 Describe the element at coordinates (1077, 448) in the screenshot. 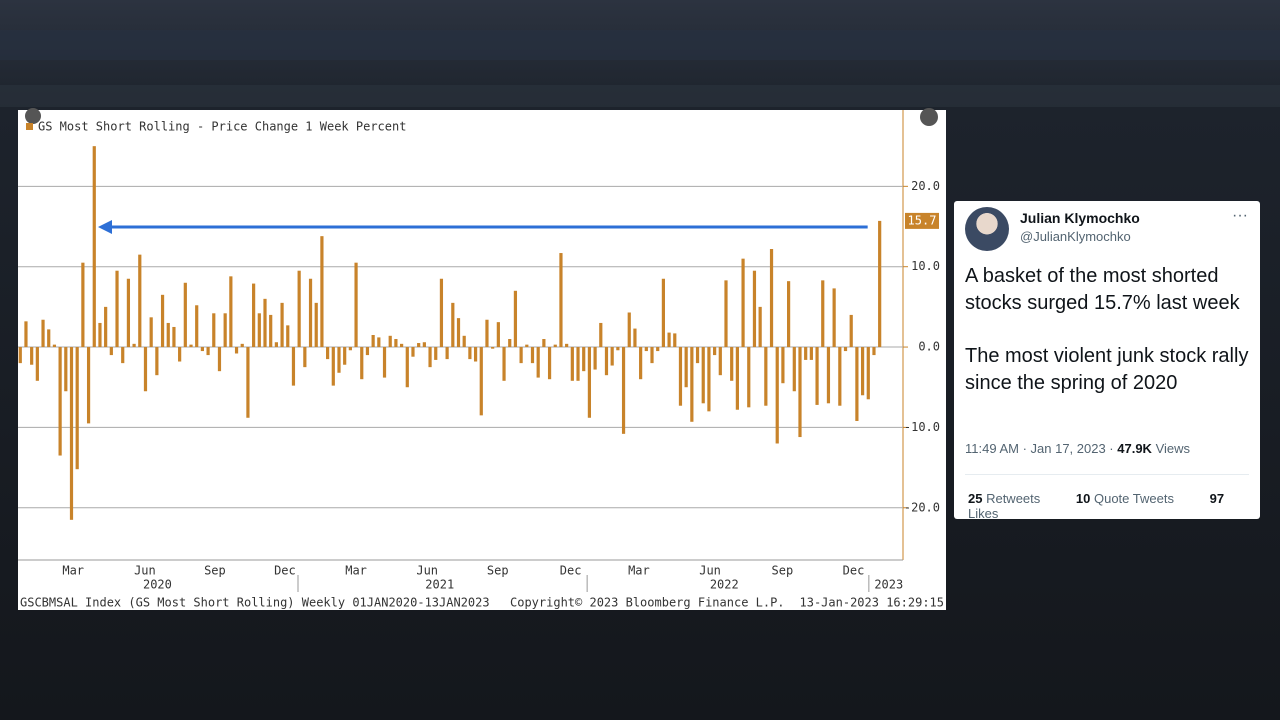

I see `tweet-meta: 11:49 AM · Jan 17, 2023 · 47.9K Views` at that location.